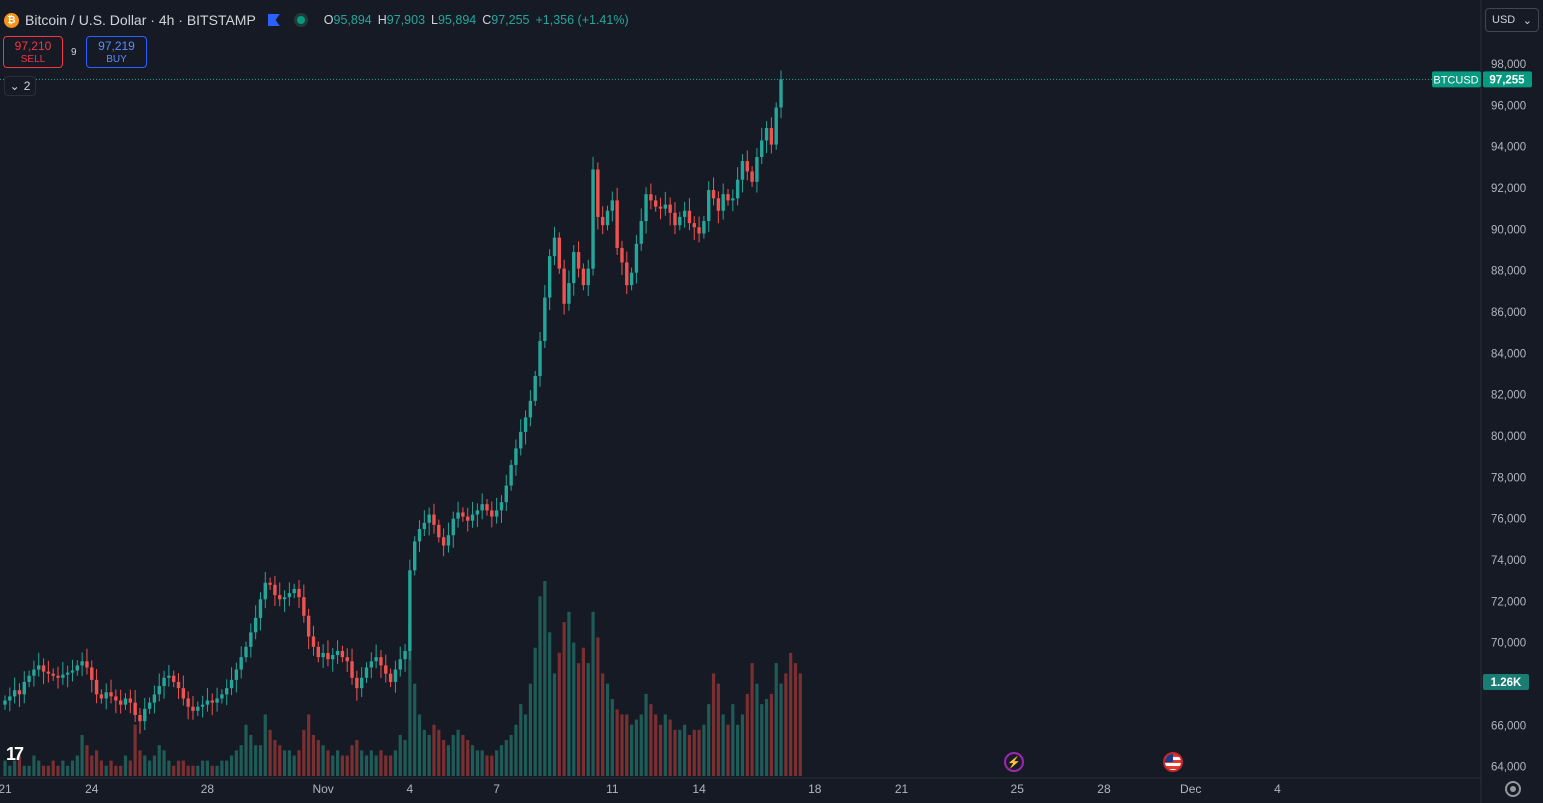 Image resolution: width=1543 pixels, height=803 pixels. What do you see at coordinates (15, 754) in the screenshot?
I see `tradingview-logo-icon: 17` at bounding box center [15, 754].